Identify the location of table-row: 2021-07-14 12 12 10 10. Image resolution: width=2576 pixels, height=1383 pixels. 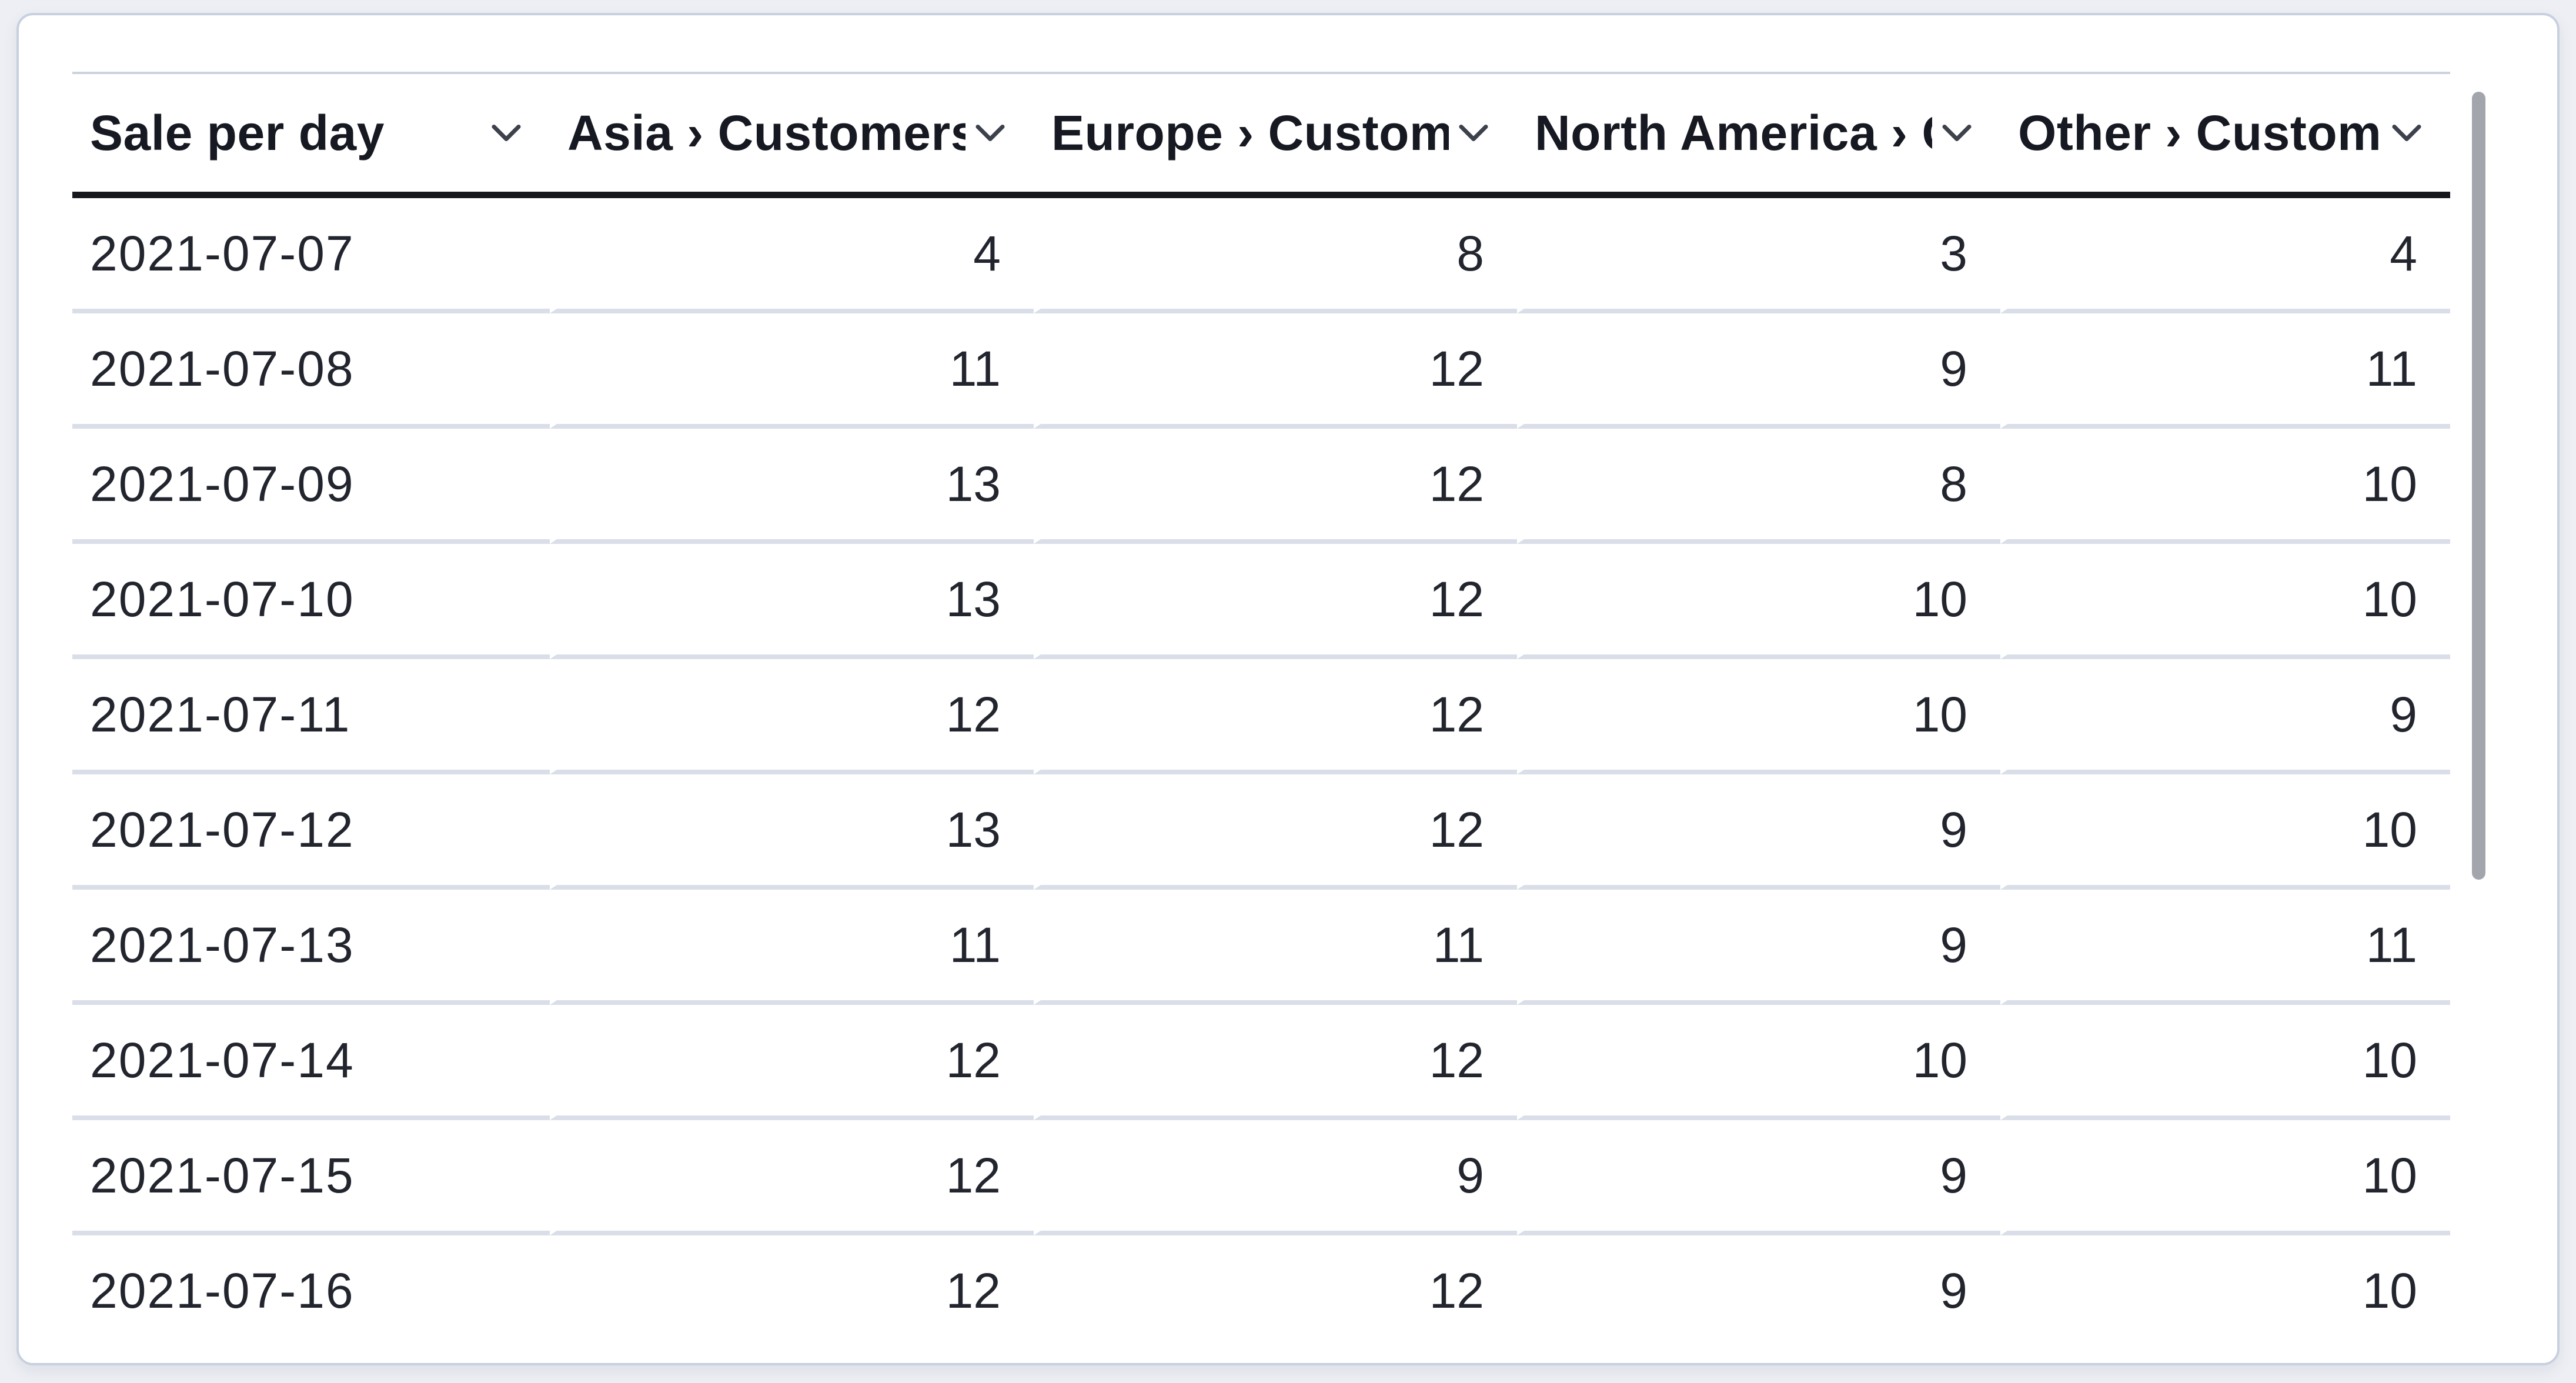
(1261, 1062).